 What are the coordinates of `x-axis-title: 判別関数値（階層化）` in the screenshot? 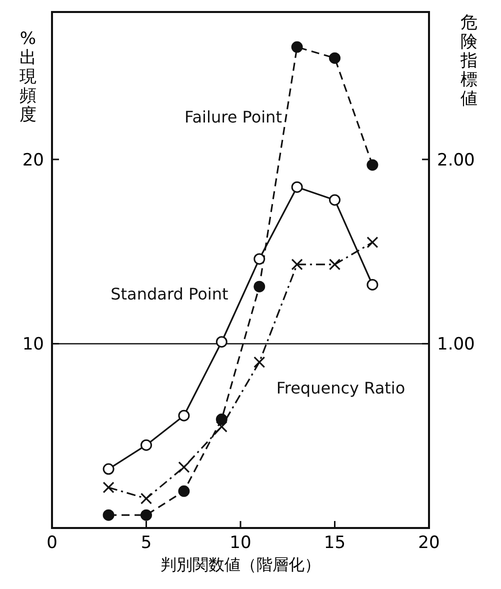 It's located at (240, 565).